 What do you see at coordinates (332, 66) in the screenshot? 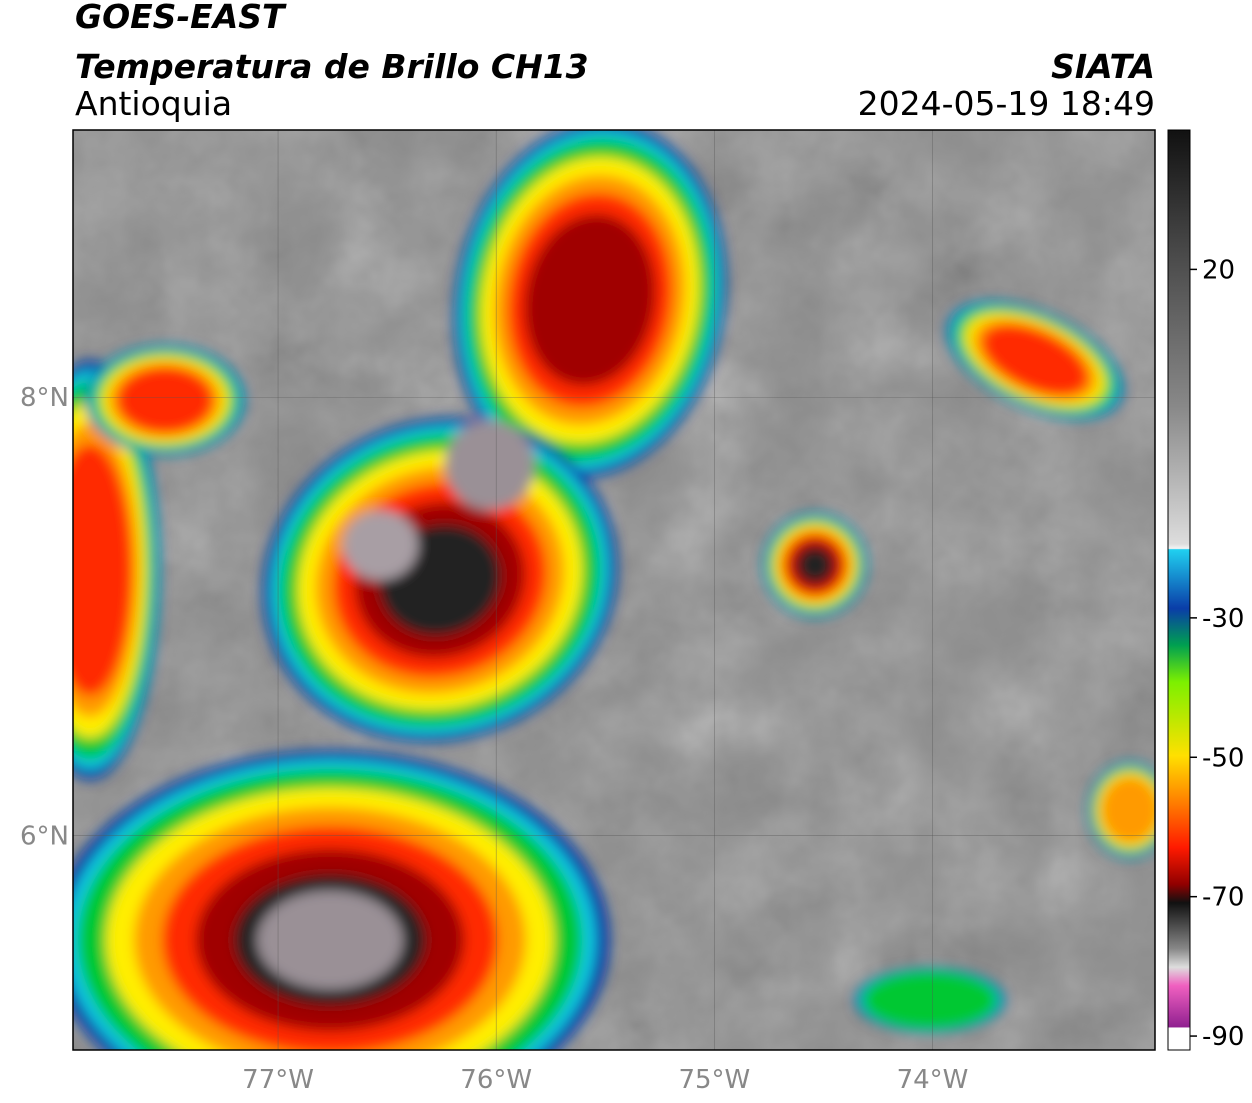
I see `subtitle: Temperatura de Brillo CH13` at bounding box center [332, 66].